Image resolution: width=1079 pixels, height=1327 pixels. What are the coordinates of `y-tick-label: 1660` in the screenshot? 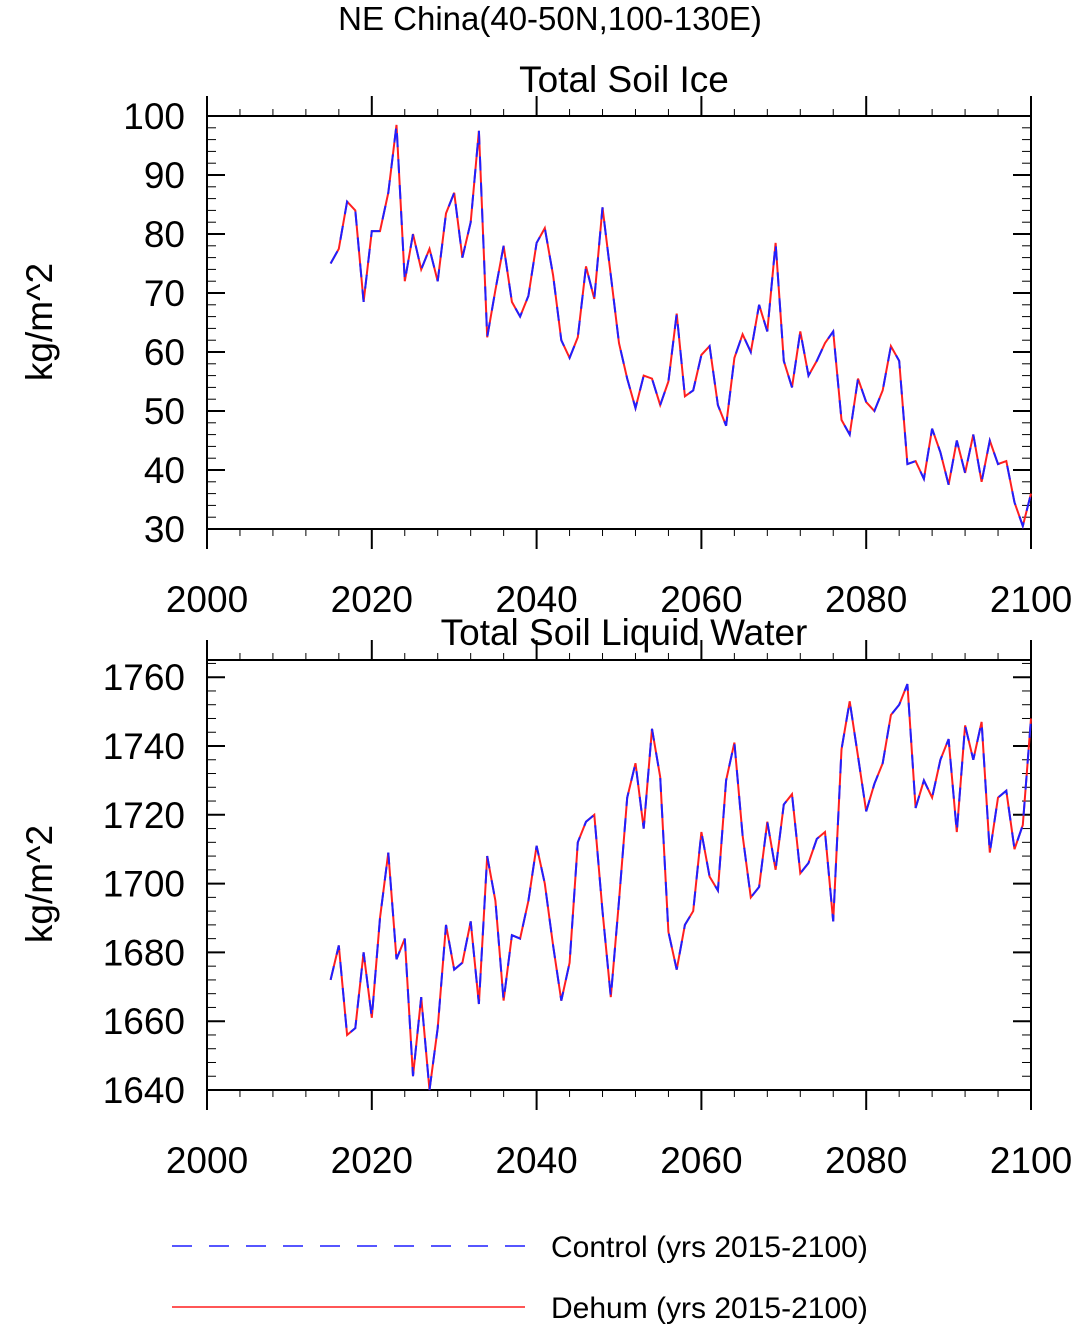 It's located at (144, 1021).